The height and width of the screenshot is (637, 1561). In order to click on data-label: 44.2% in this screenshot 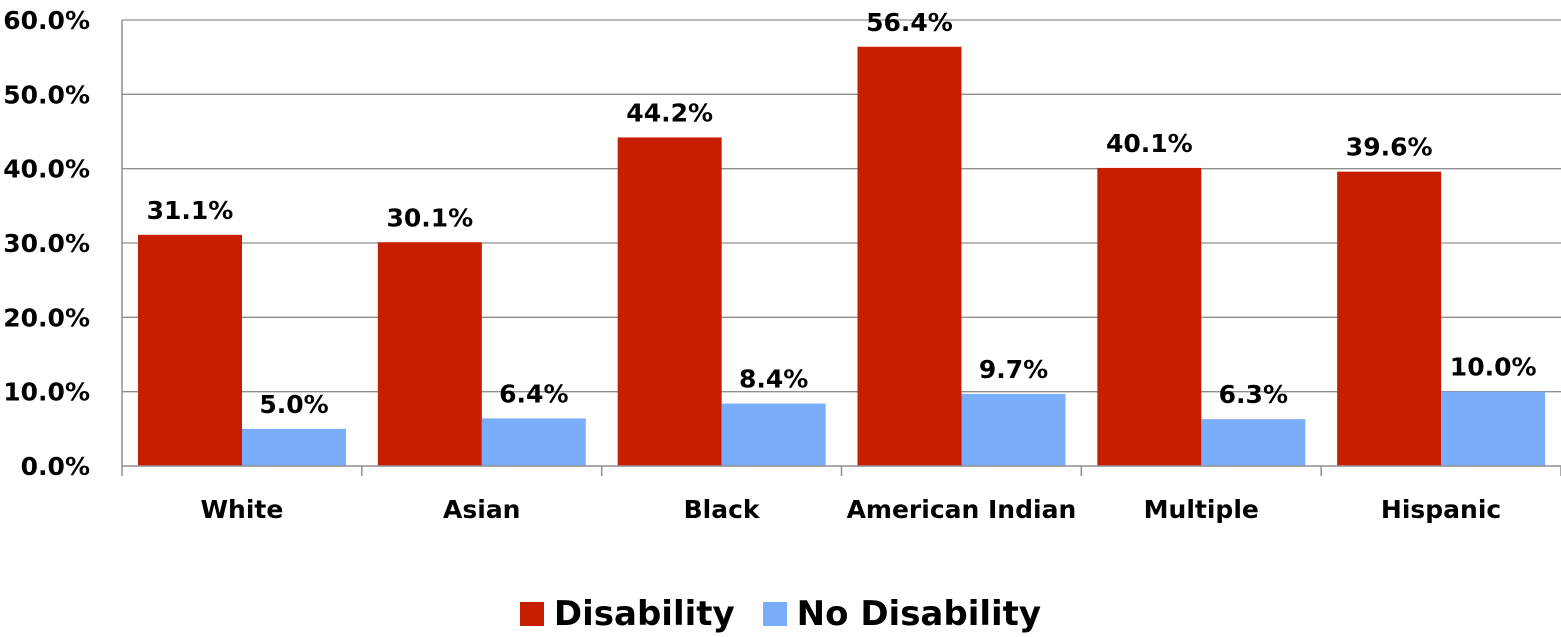, I will do `click(669, 112)`.